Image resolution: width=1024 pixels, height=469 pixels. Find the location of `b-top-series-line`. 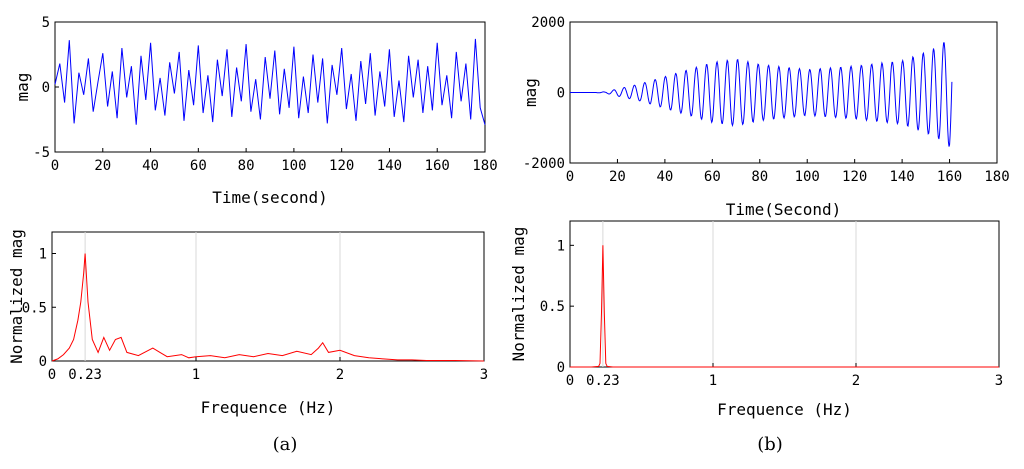

b-top-series-line is located at coordinates (761, 94).